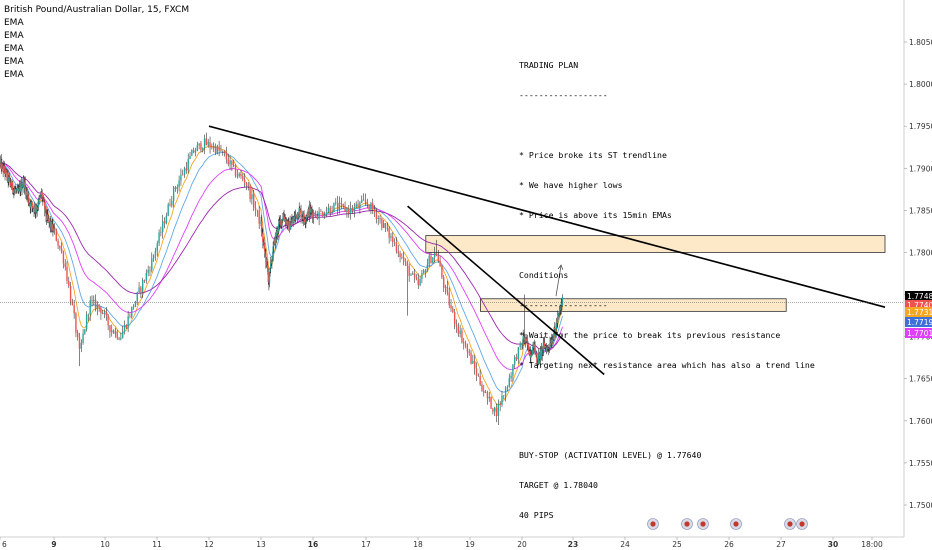 The height and width of the screenshot is (550, 932). What do you see at coordinates (920, 210) in the screenshot?
I see `price-tick-label: 1.78500` at bounding box center [920, 210].